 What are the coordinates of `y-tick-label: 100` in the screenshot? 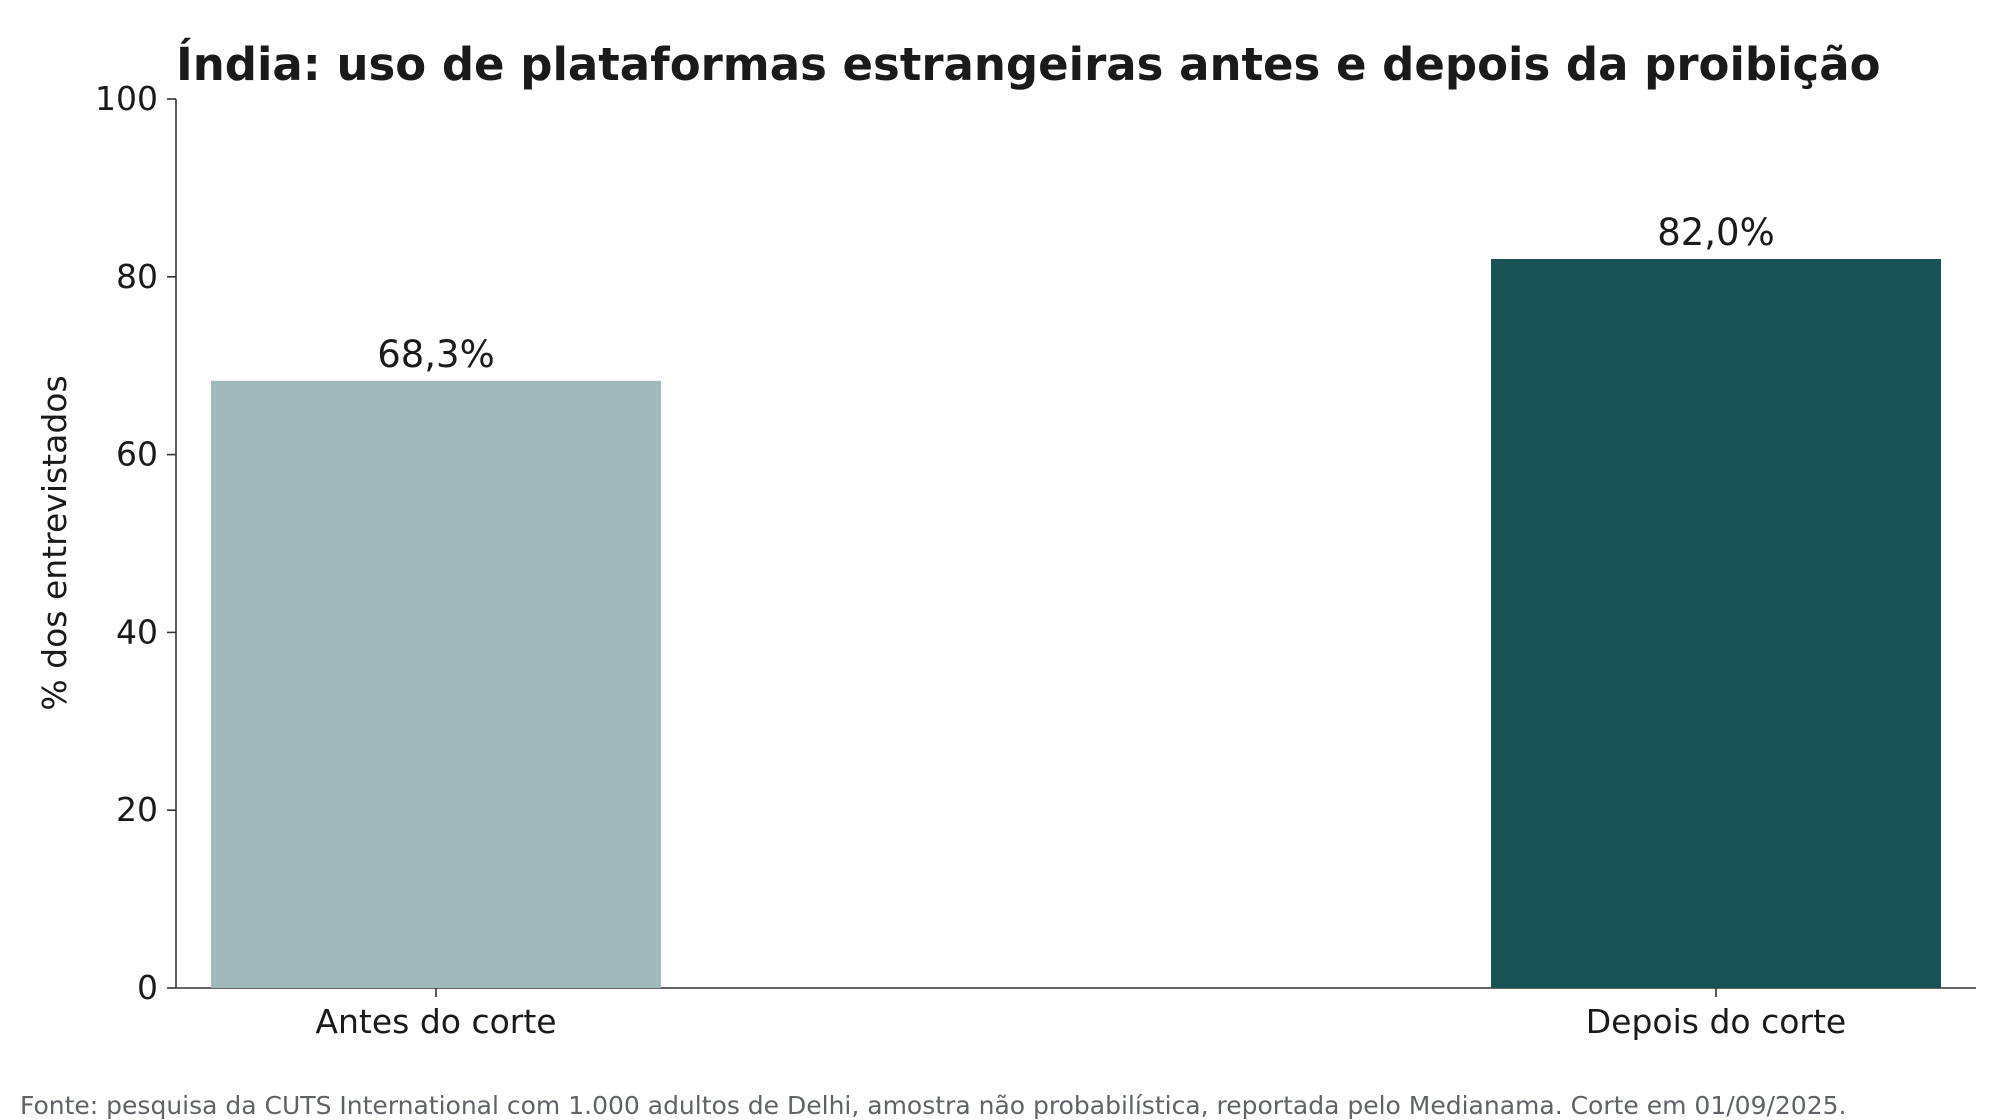 It's located at (126, 98).